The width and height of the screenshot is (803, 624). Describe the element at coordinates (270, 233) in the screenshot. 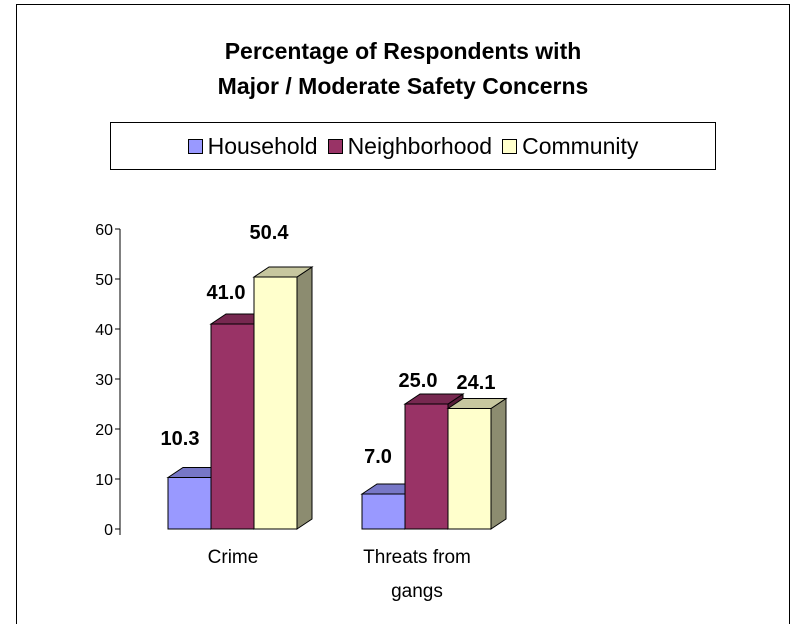

I see `data-label: 50.4` at that location.